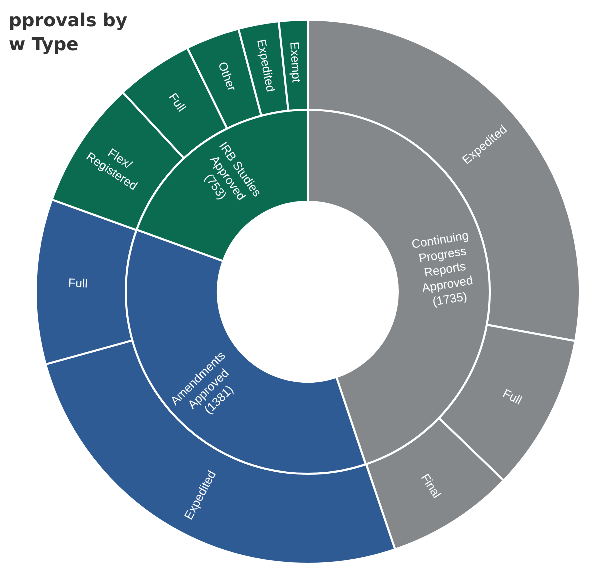 This screenshot has width=594, height=575. Describe the element at coordinates (68, 33) in the screenshot. I see `chart-title: pprovals by w Type` at that location.